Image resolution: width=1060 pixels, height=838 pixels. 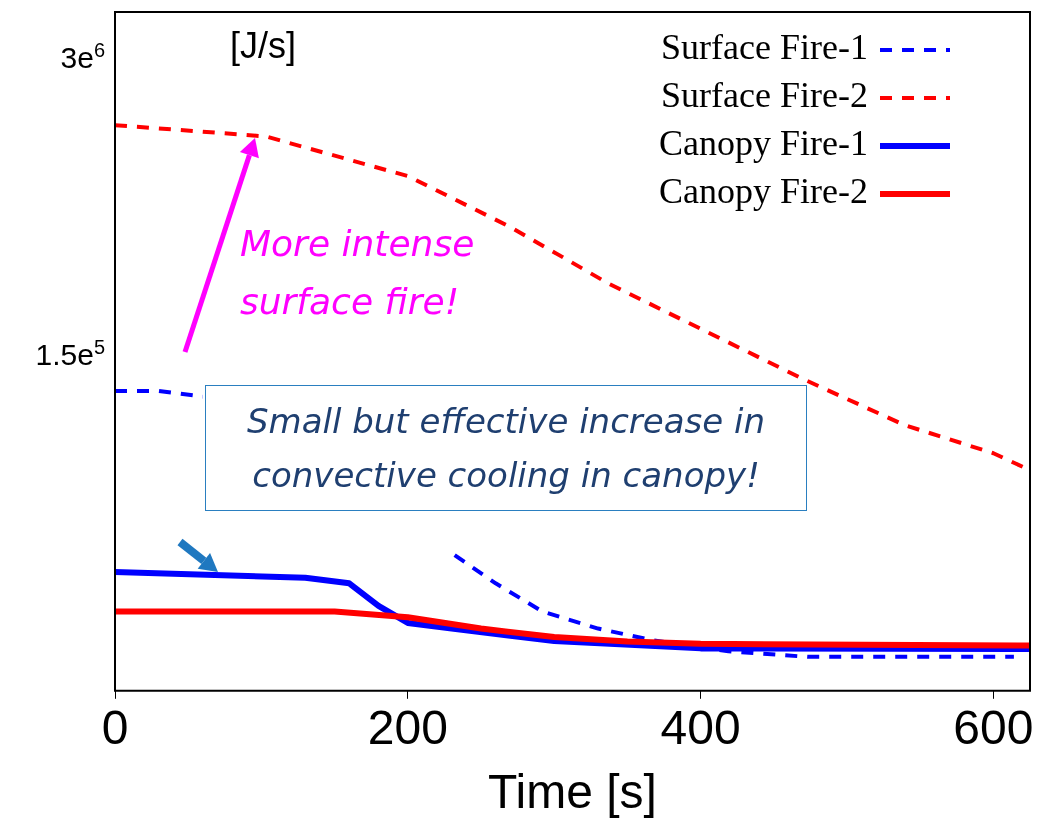 What do you see at coordinates (358, 273) in the screenshot?
I see `annotation: More intense surface fire!` at bounding box center [358, 273].